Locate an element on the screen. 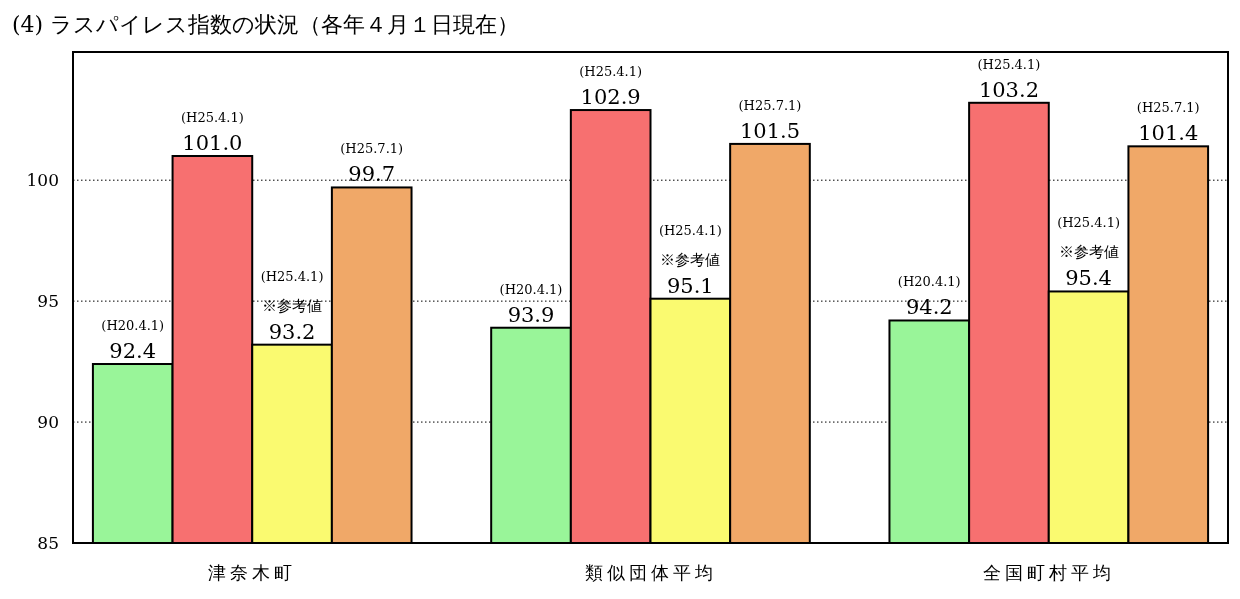  x-tick-label: 全国町村平均 is located at coordinates (1048, 572).